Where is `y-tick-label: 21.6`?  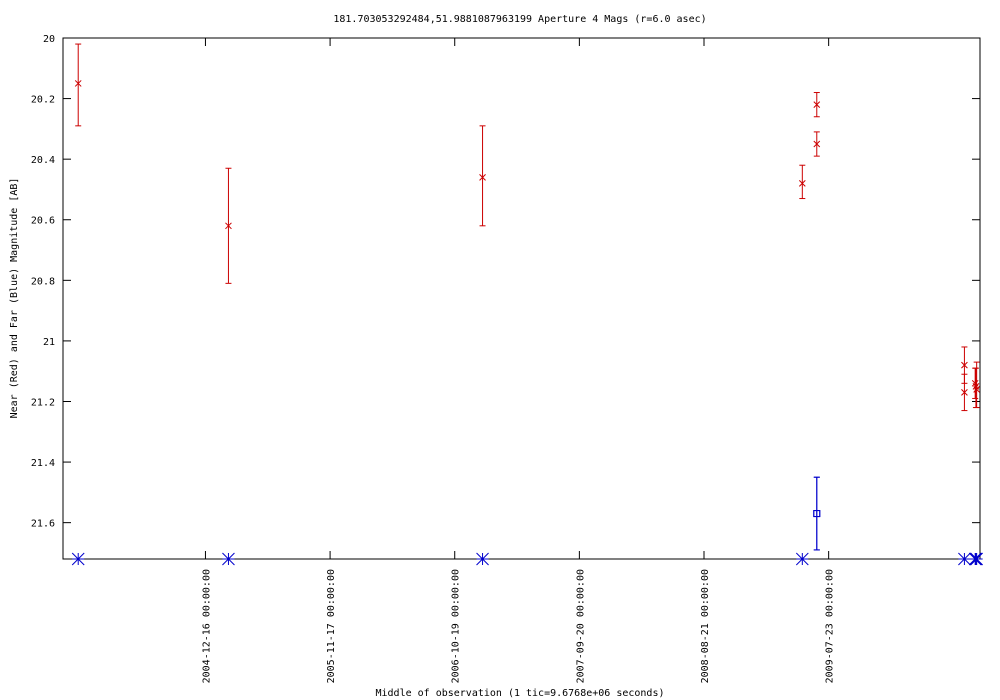
y-tick-label: 21.6 is located at coordinates (43, 524).